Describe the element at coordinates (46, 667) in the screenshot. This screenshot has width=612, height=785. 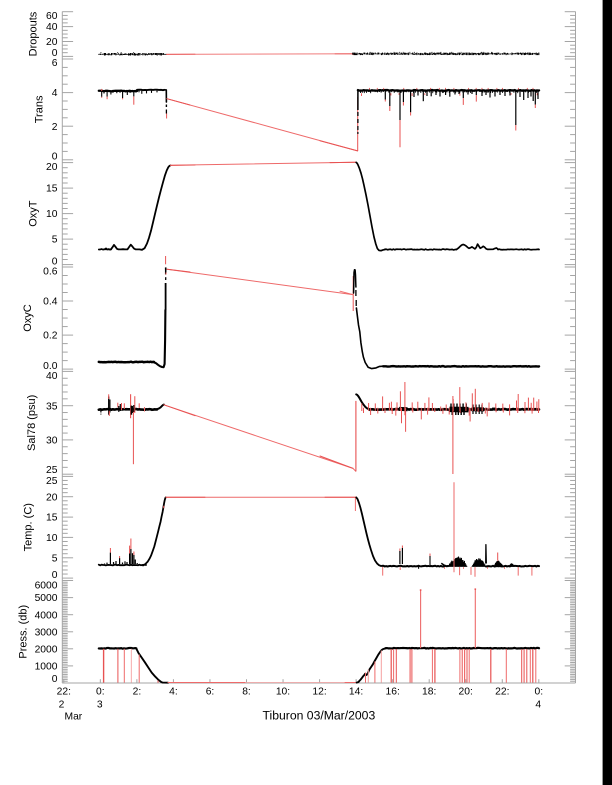
I see `svg-text: 1000` at that location.